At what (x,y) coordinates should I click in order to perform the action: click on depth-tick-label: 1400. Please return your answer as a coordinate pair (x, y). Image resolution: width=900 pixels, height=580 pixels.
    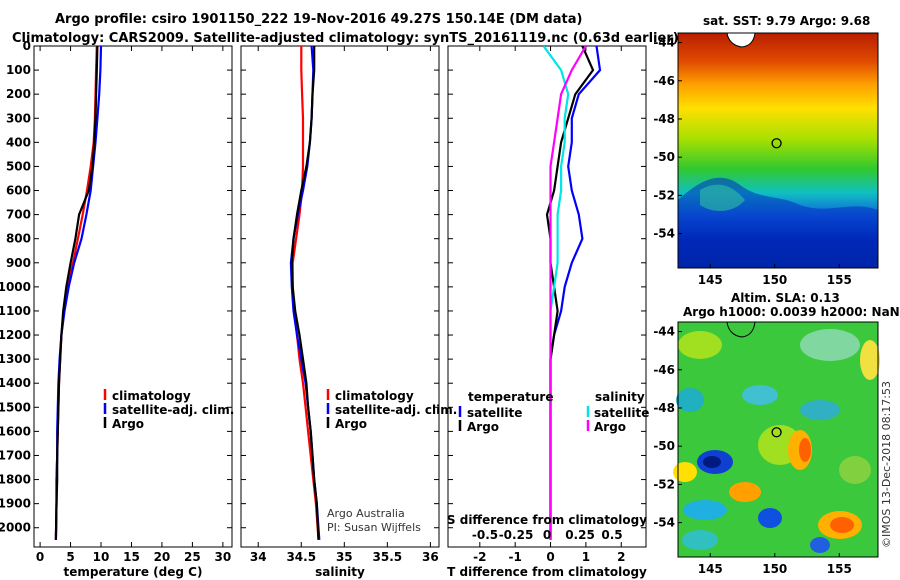
    Looking at the image, I should click on (15, 383).